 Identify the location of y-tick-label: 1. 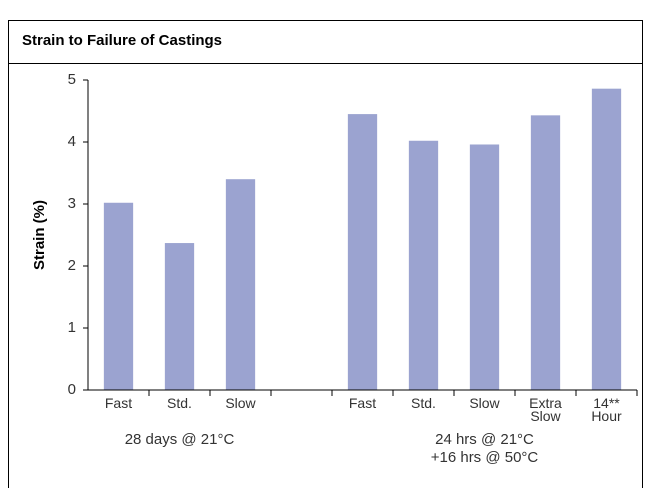
(72, 327).